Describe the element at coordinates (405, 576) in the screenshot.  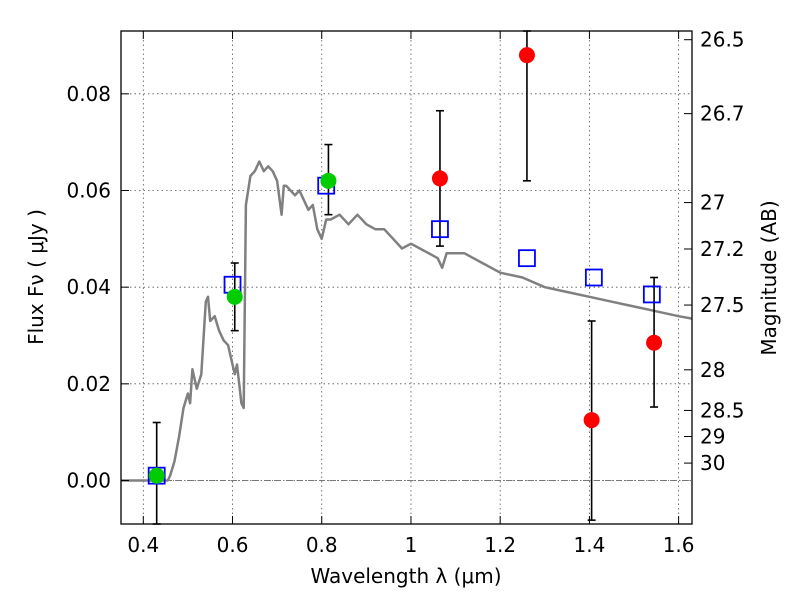
I see `x-axis-label: Wavelength λ (μm)` at that location.